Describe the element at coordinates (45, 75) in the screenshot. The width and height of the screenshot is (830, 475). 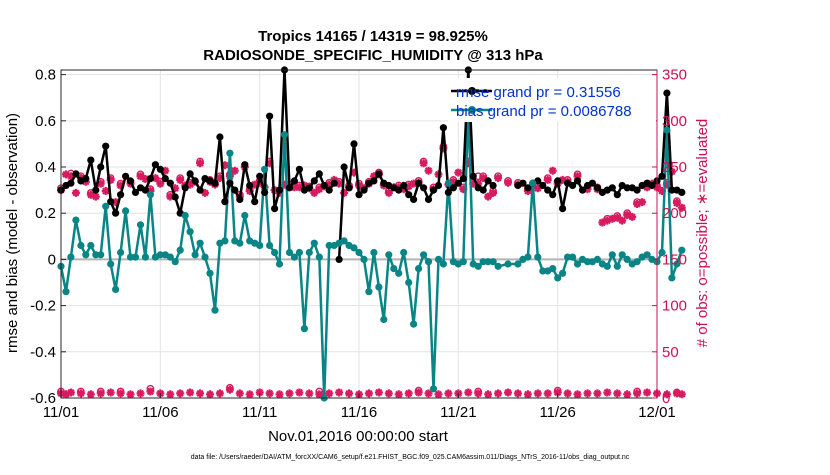
I see `y-left-tick-label: 0.8` at that location.